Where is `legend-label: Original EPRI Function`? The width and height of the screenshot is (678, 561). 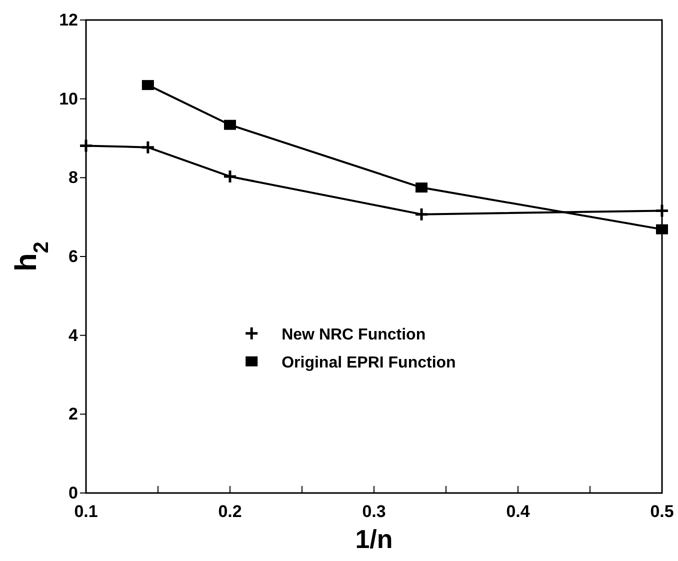 legend-label: Original EPRI Function is located at coordinates (369, 363).